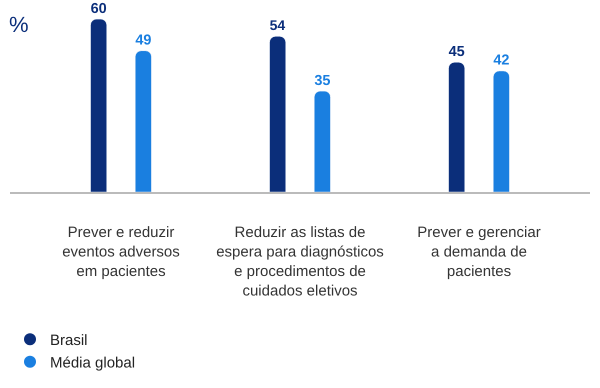  What do you see at coordinates (479, 252) in the screenshot?
I see `x-tick-label: Prever e gerenciar a demanda de pacientes` at bounding box center [479, 252].